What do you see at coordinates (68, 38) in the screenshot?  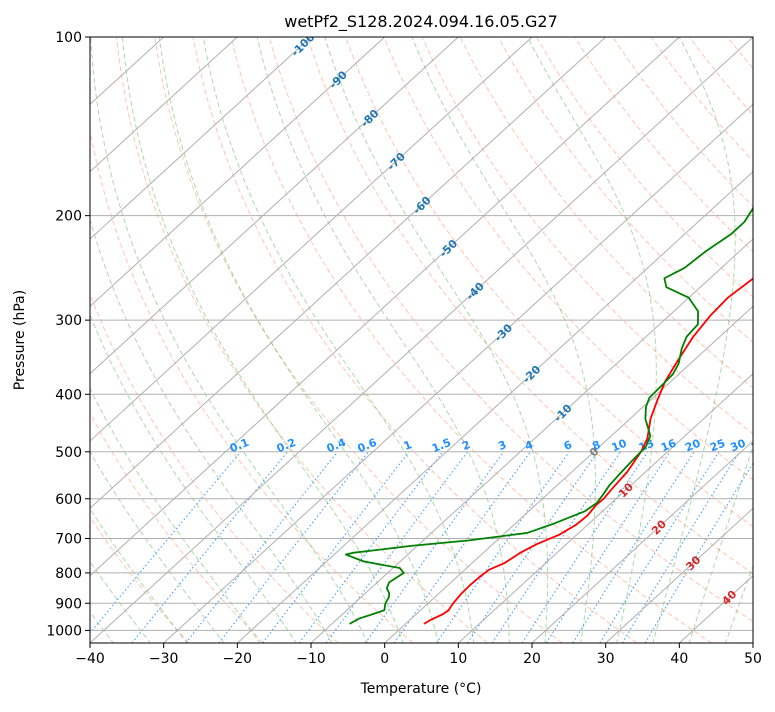 I see `y-tick-label: 100` at bounding box center [68, 38].